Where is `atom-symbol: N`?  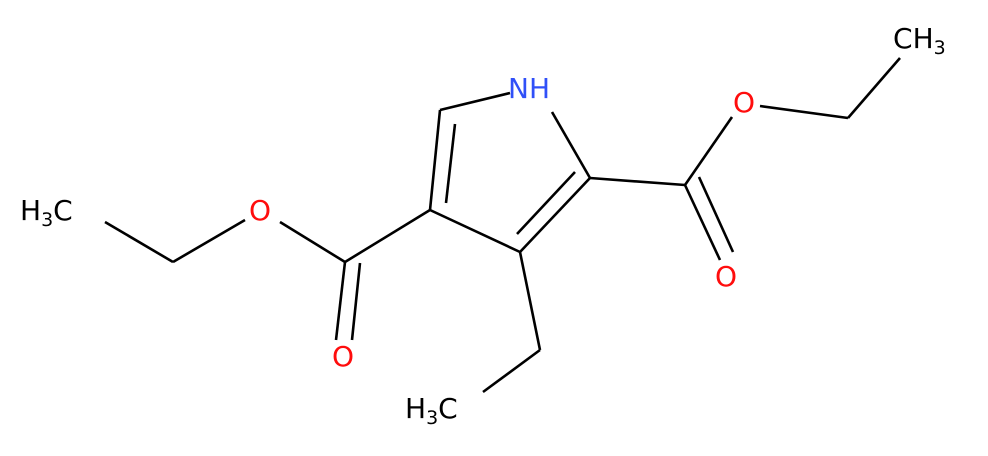
atom-symbol: N is located at coordinates (518, 88).